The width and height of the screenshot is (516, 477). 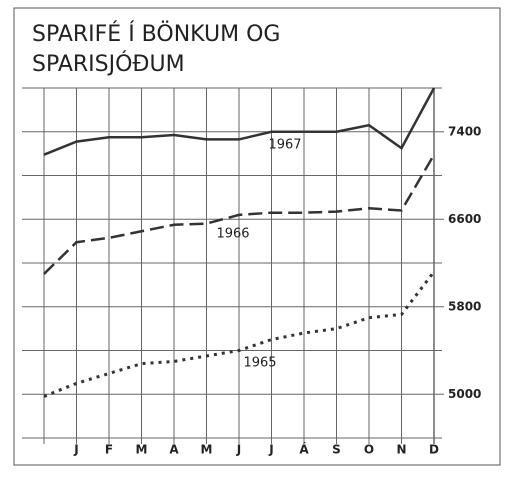 I want to click on x-tick-label: F, so click(x=109, y=450).